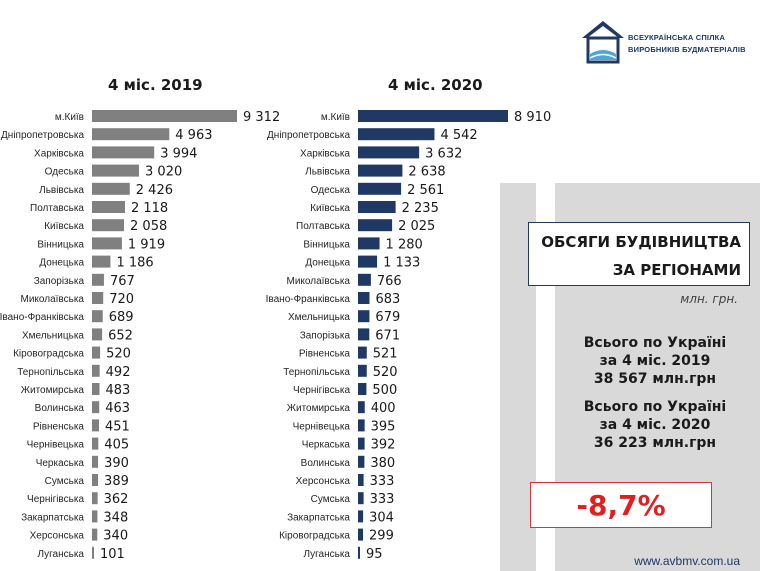  What do you see at coordinates (121, 299) in the screenshot?
I see `value-label: 720` at bounding box center [121, 299].